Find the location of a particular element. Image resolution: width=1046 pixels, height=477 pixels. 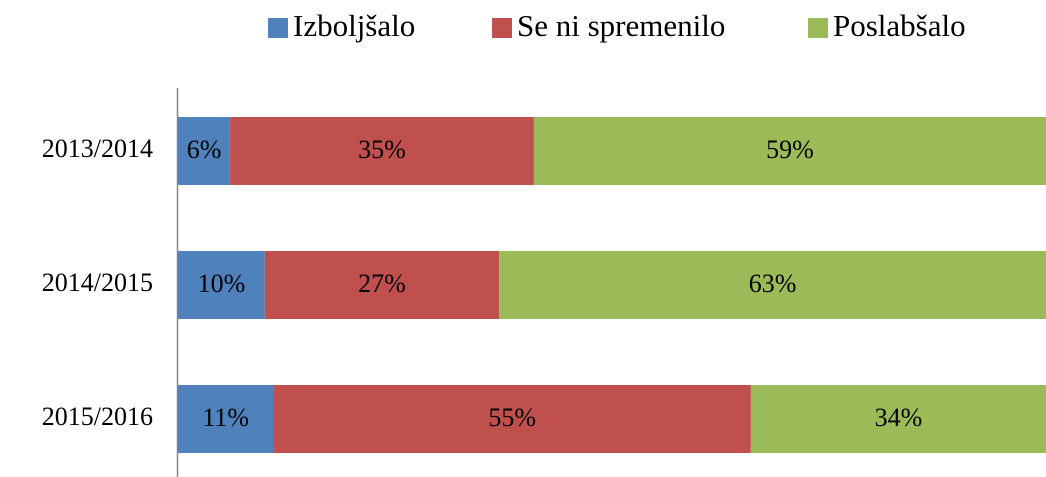

legend-label: Se ni spremenilo is located at coordinates (621, 25).